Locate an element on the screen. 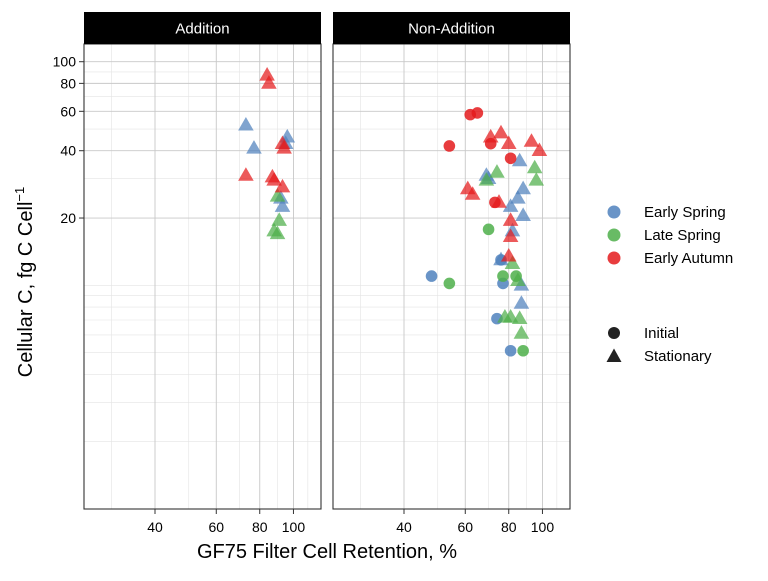  legend-key-early-autumn is located at coordinates (614, 258).